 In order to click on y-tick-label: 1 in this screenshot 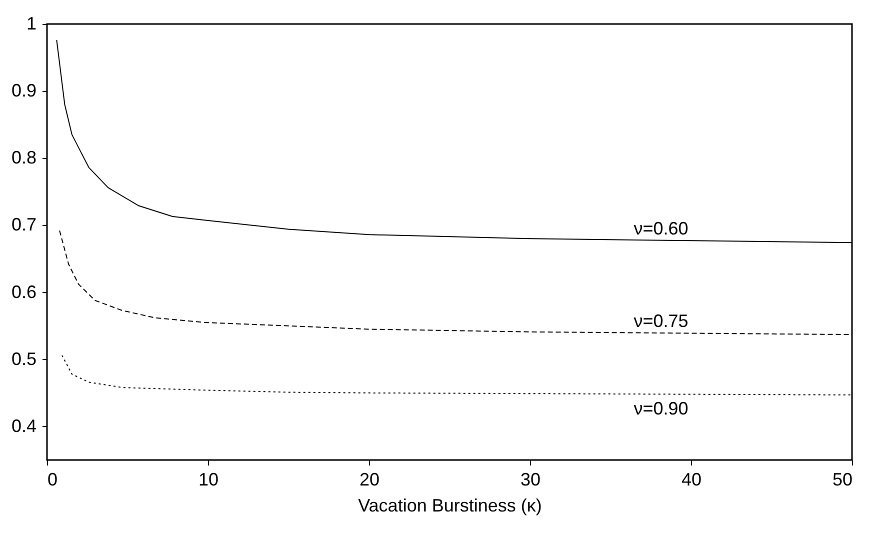, I will do `click(31, 24)`.